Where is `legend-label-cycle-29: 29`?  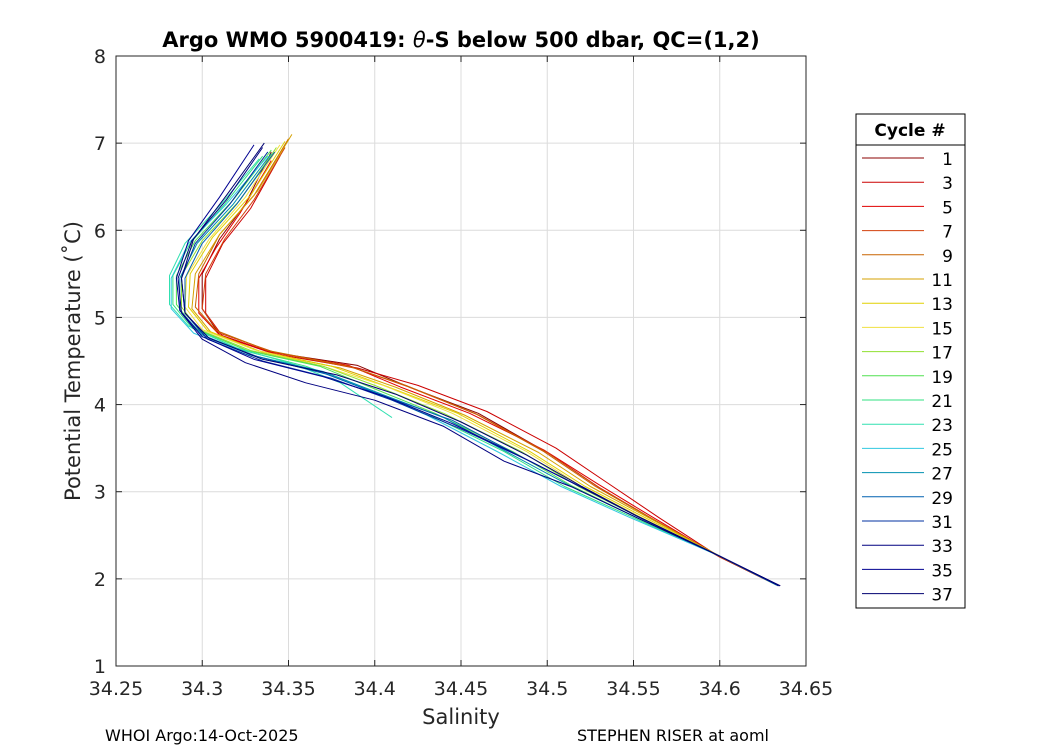
legend-label-cycle-29: 29 is located at coordinates (942, 499).